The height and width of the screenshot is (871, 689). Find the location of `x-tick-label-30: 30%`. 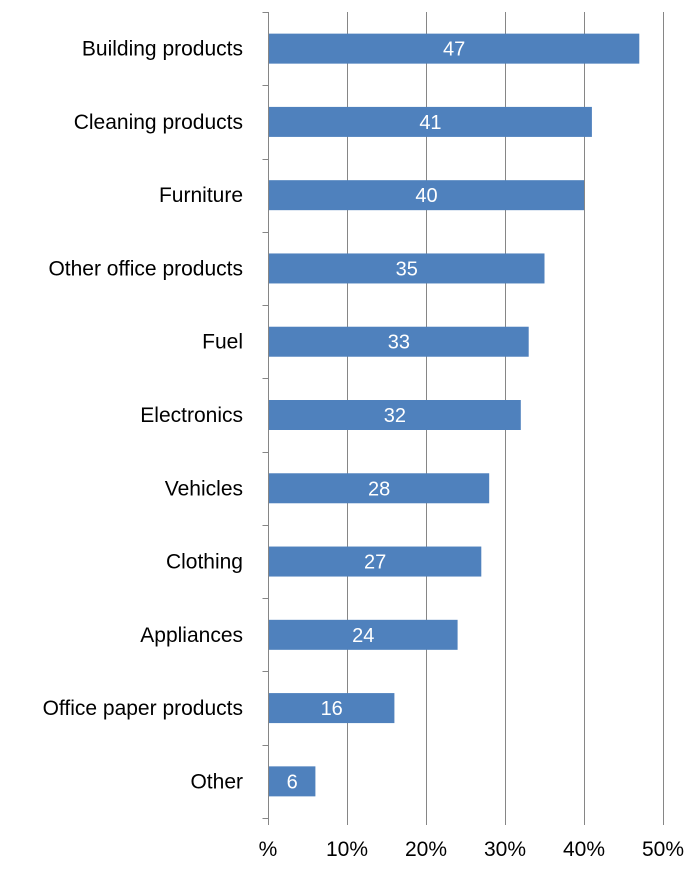

x-tick-label-30: 30% is located at coordinates (505, 849).